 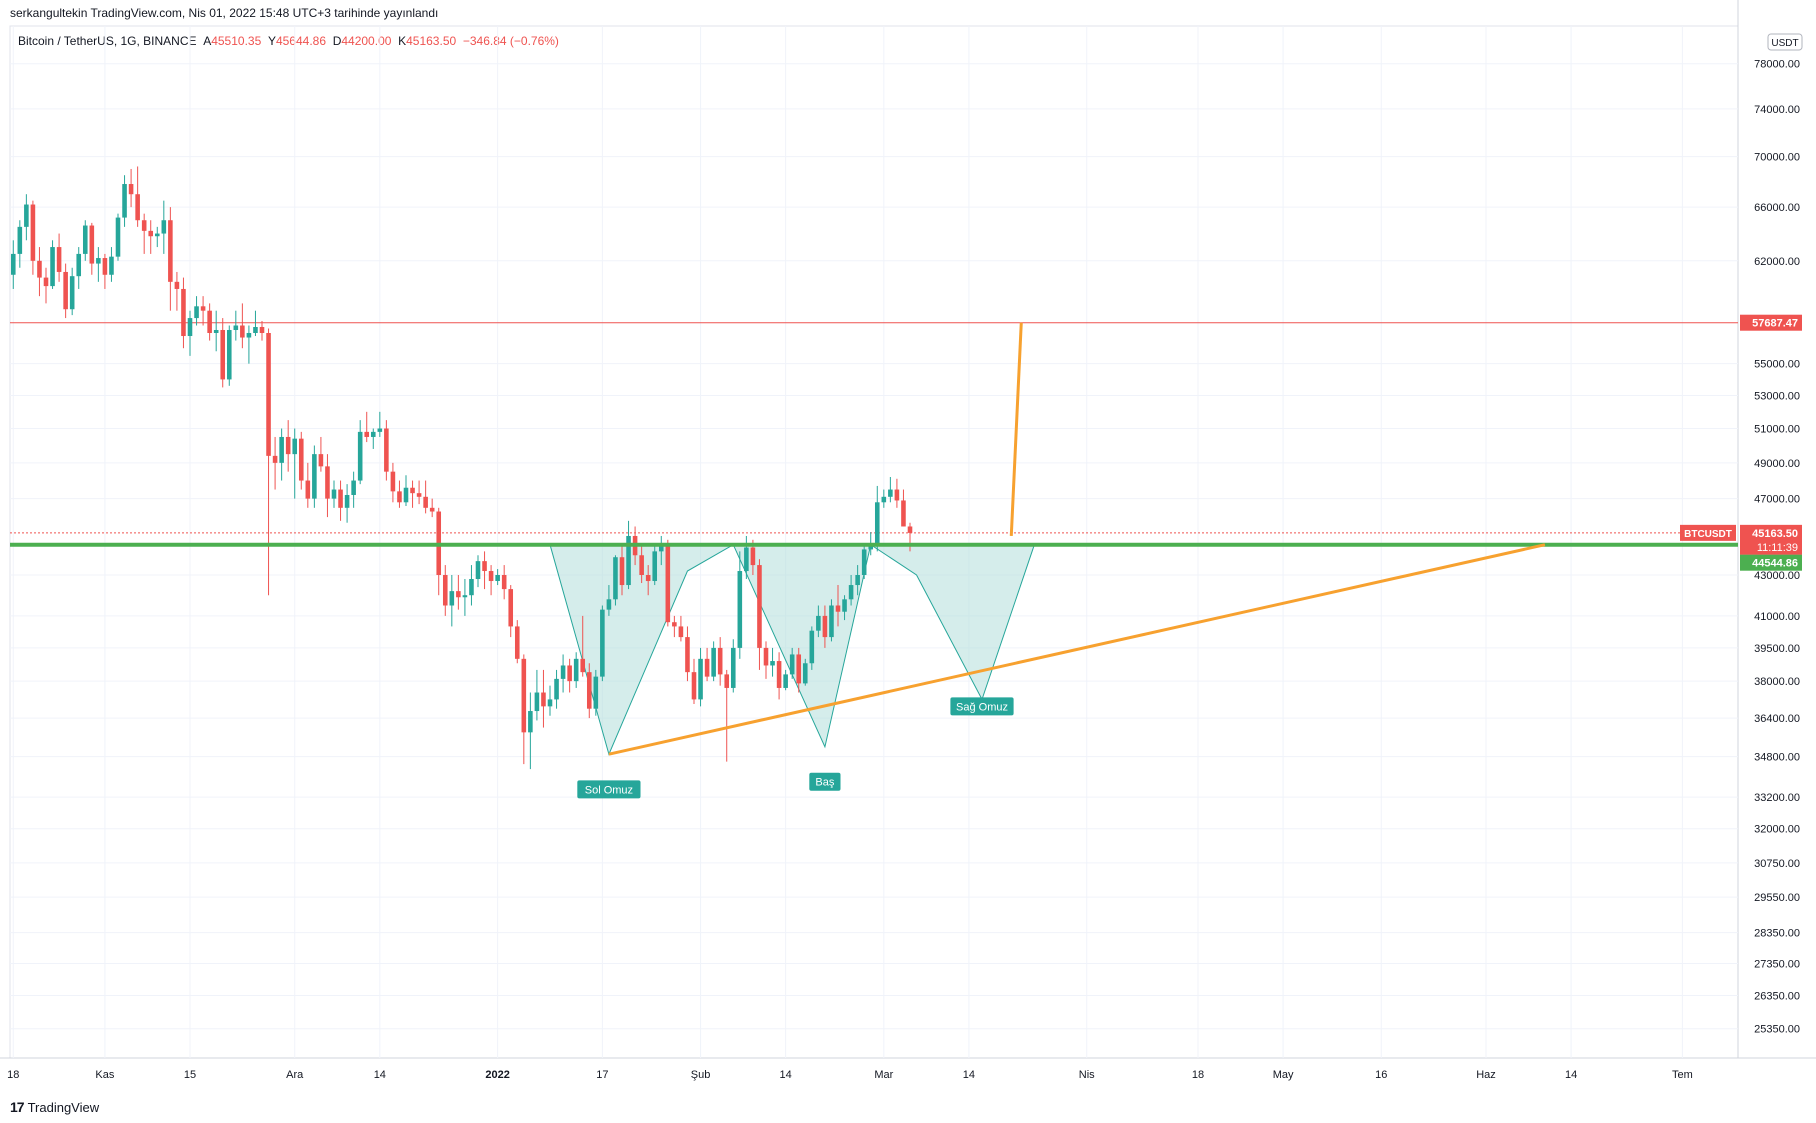 I want to click on resistance-tag: 57687.47, so click(x=1775, y=324).